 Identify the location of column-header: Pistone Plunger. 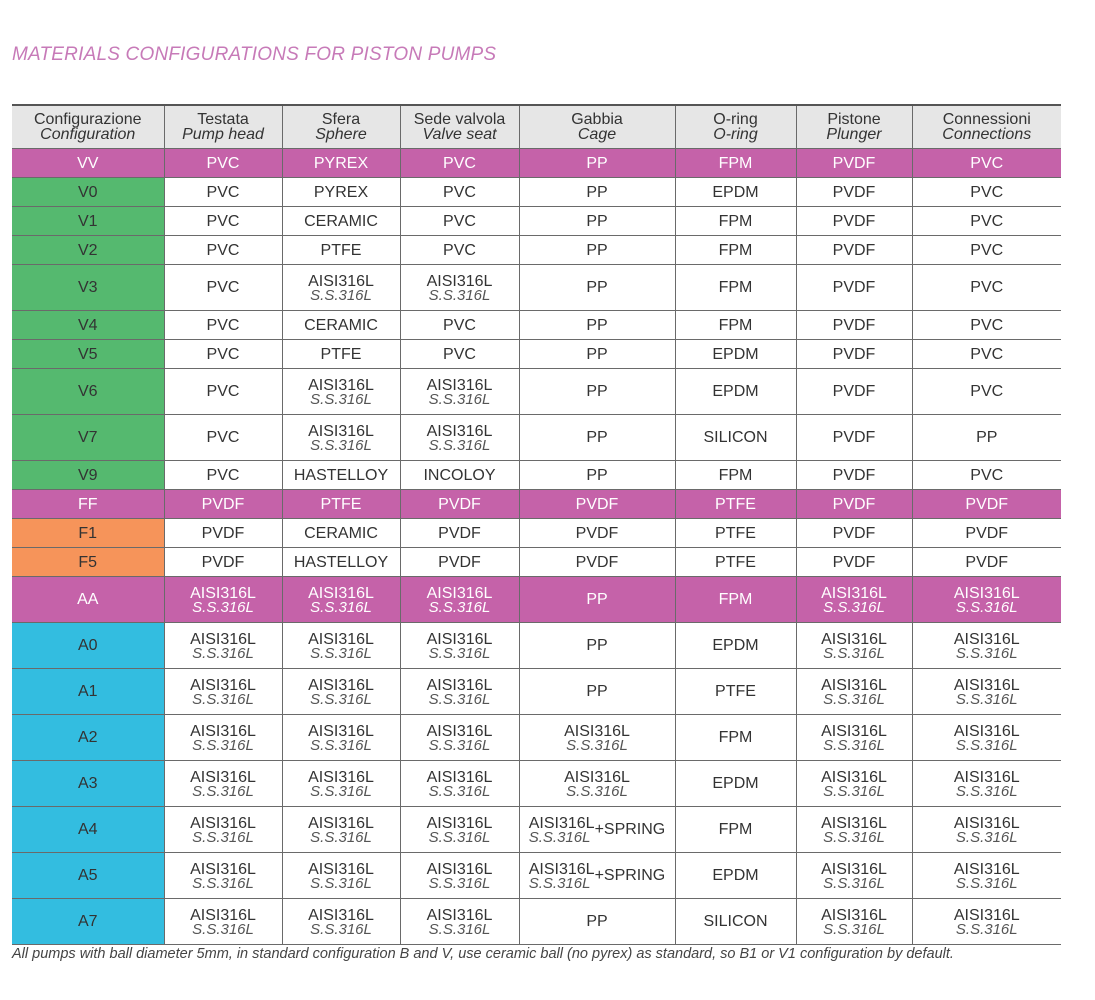
(854, 127).